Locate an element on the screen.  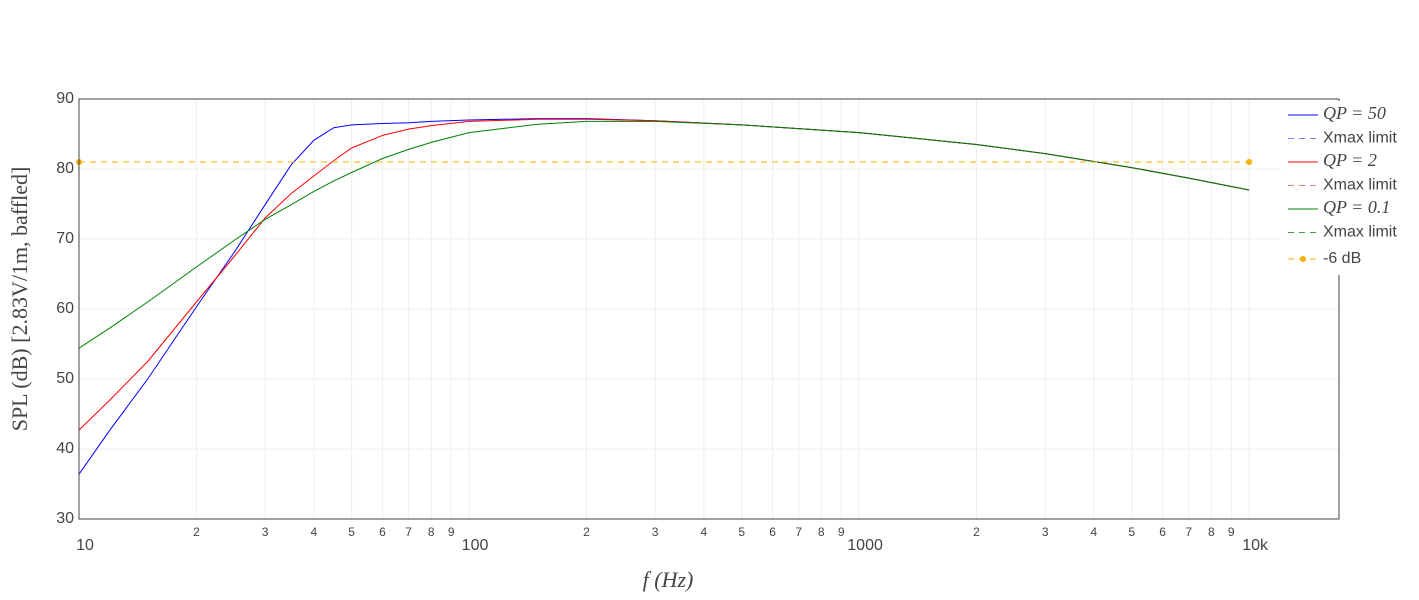
legend-label: -6 dB is located at coordinates (1342, 258).